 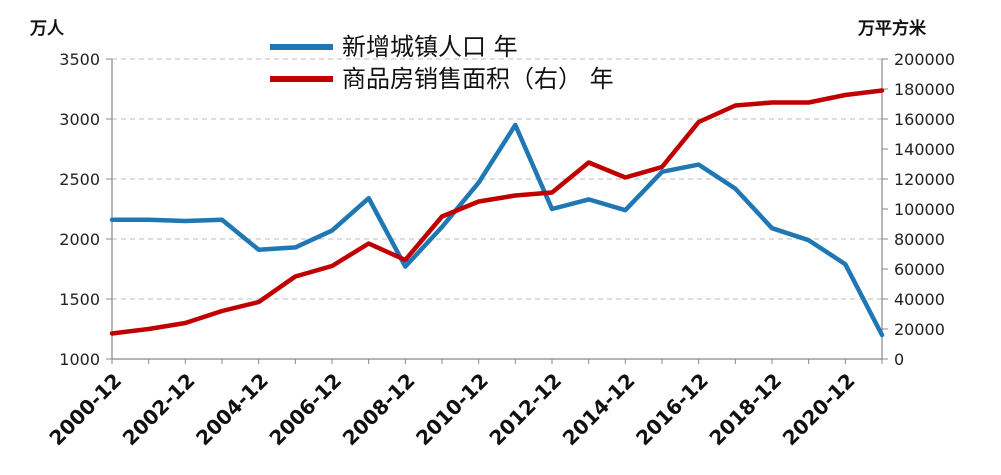 I want to click on left-axis-tick-label: 3000, so click(x=79, y=119).